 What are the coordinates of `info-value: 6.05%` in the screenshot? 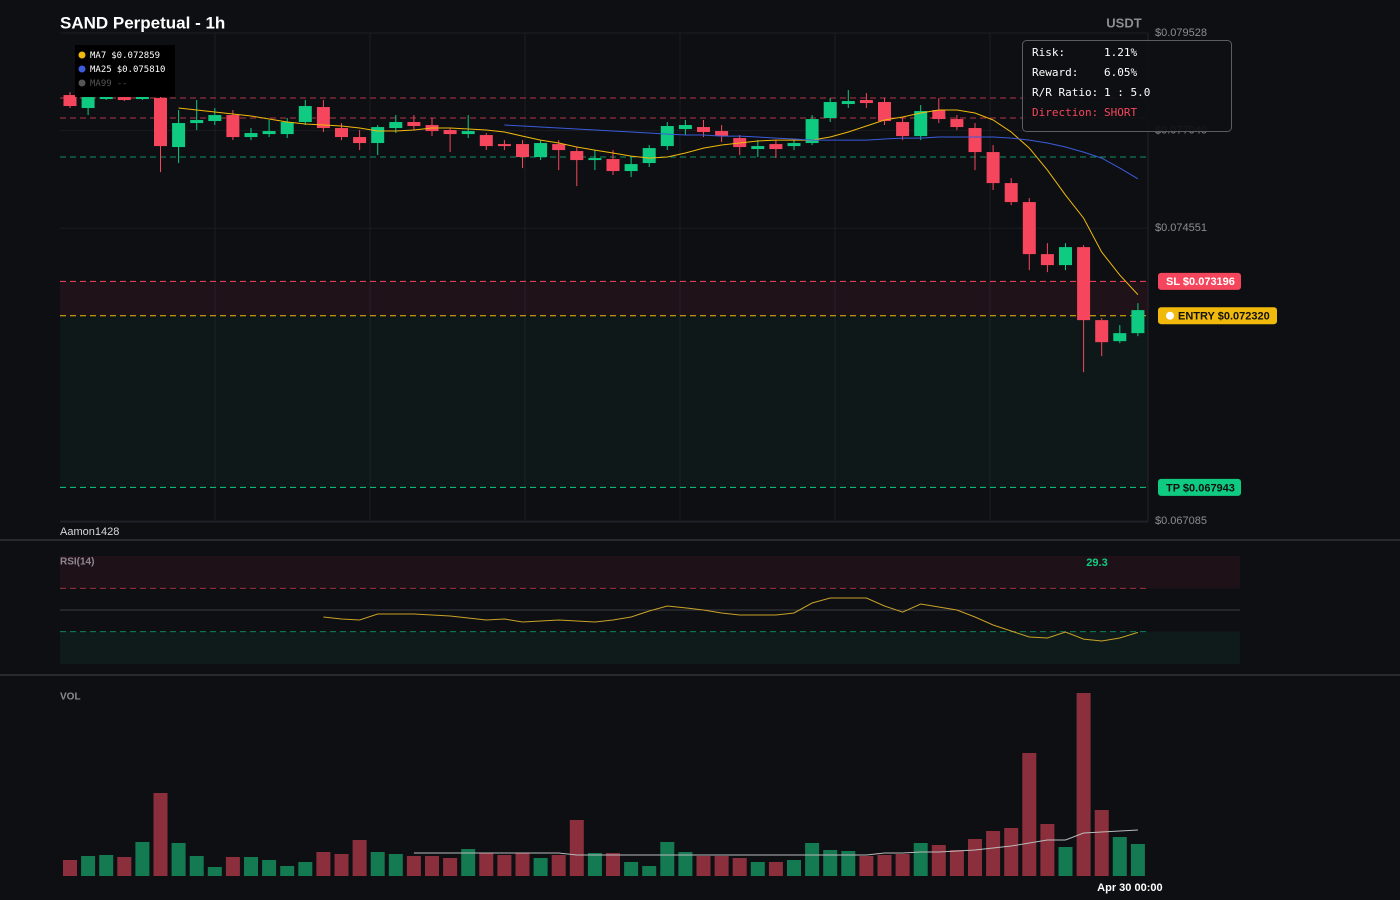 It's located at (1120, 72).